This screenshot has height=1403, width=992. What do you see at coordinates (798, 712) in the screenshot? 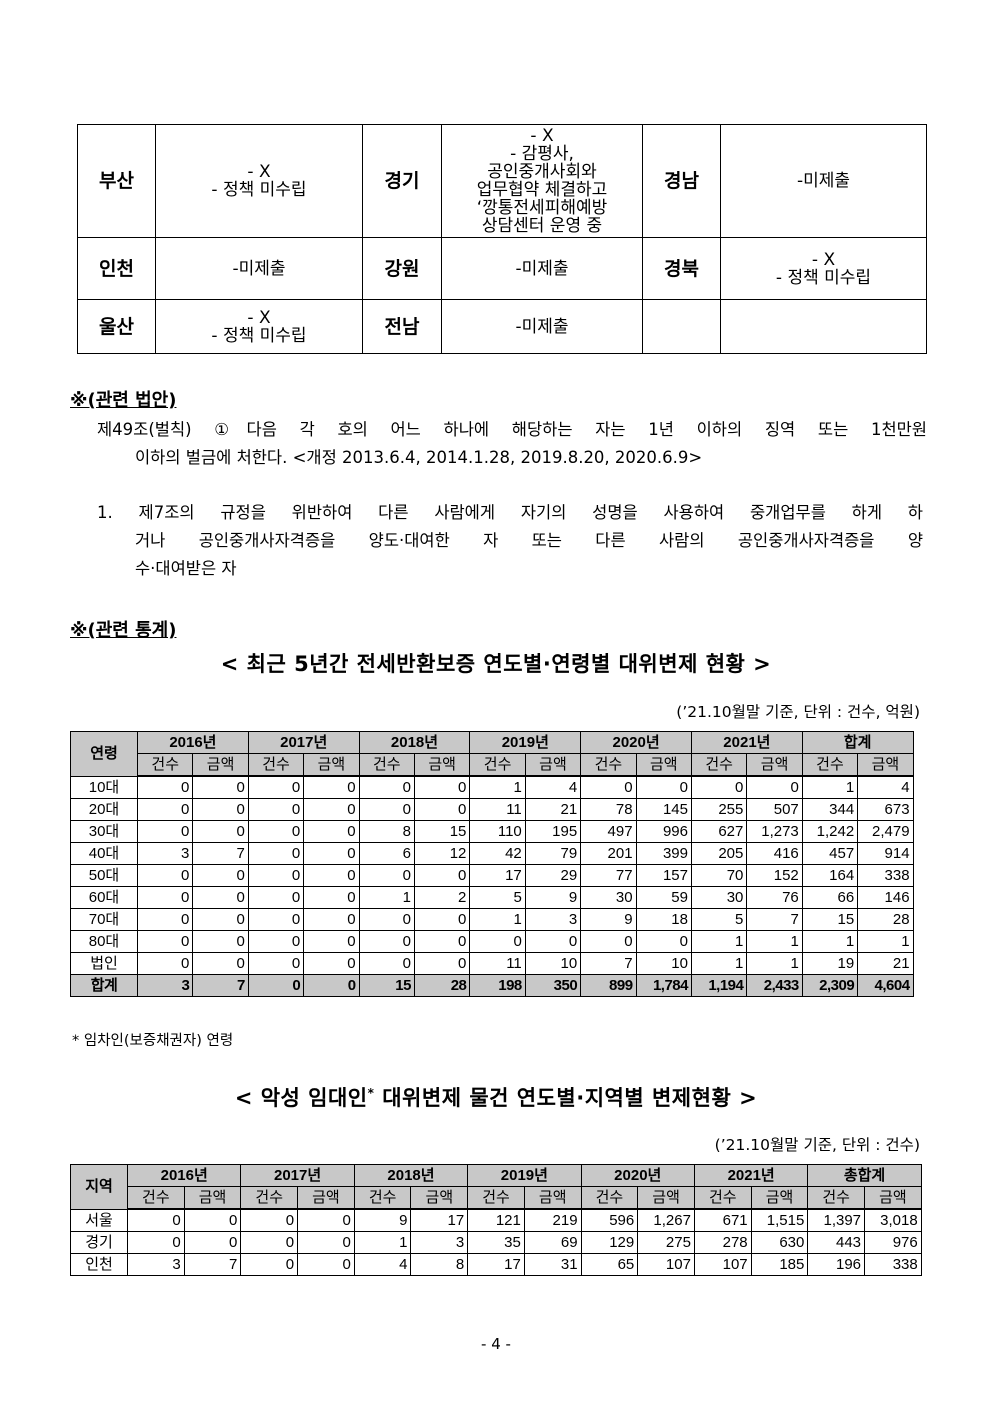
I see `table1-note: (’21.10월말 기준, 단위 : 건수, 억원)` at bounding box center [798, 712].